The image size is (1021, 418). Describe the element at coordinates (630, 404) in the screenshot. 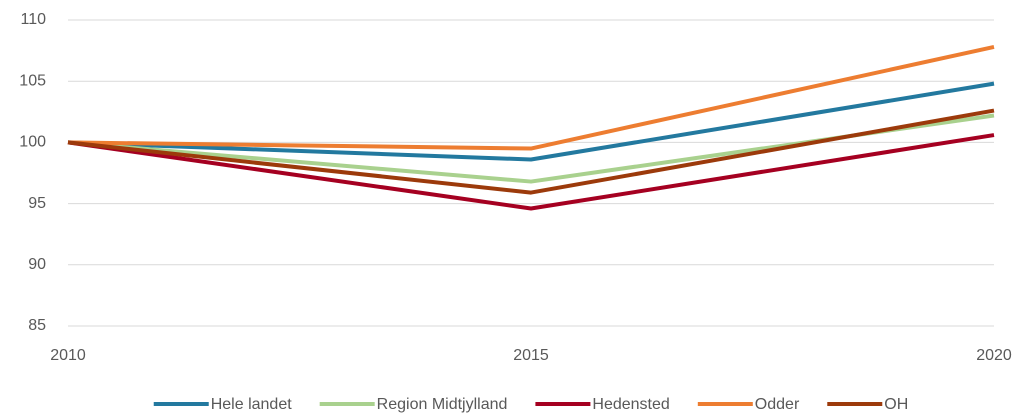

I see `legend-label: Hedensted` at that location.